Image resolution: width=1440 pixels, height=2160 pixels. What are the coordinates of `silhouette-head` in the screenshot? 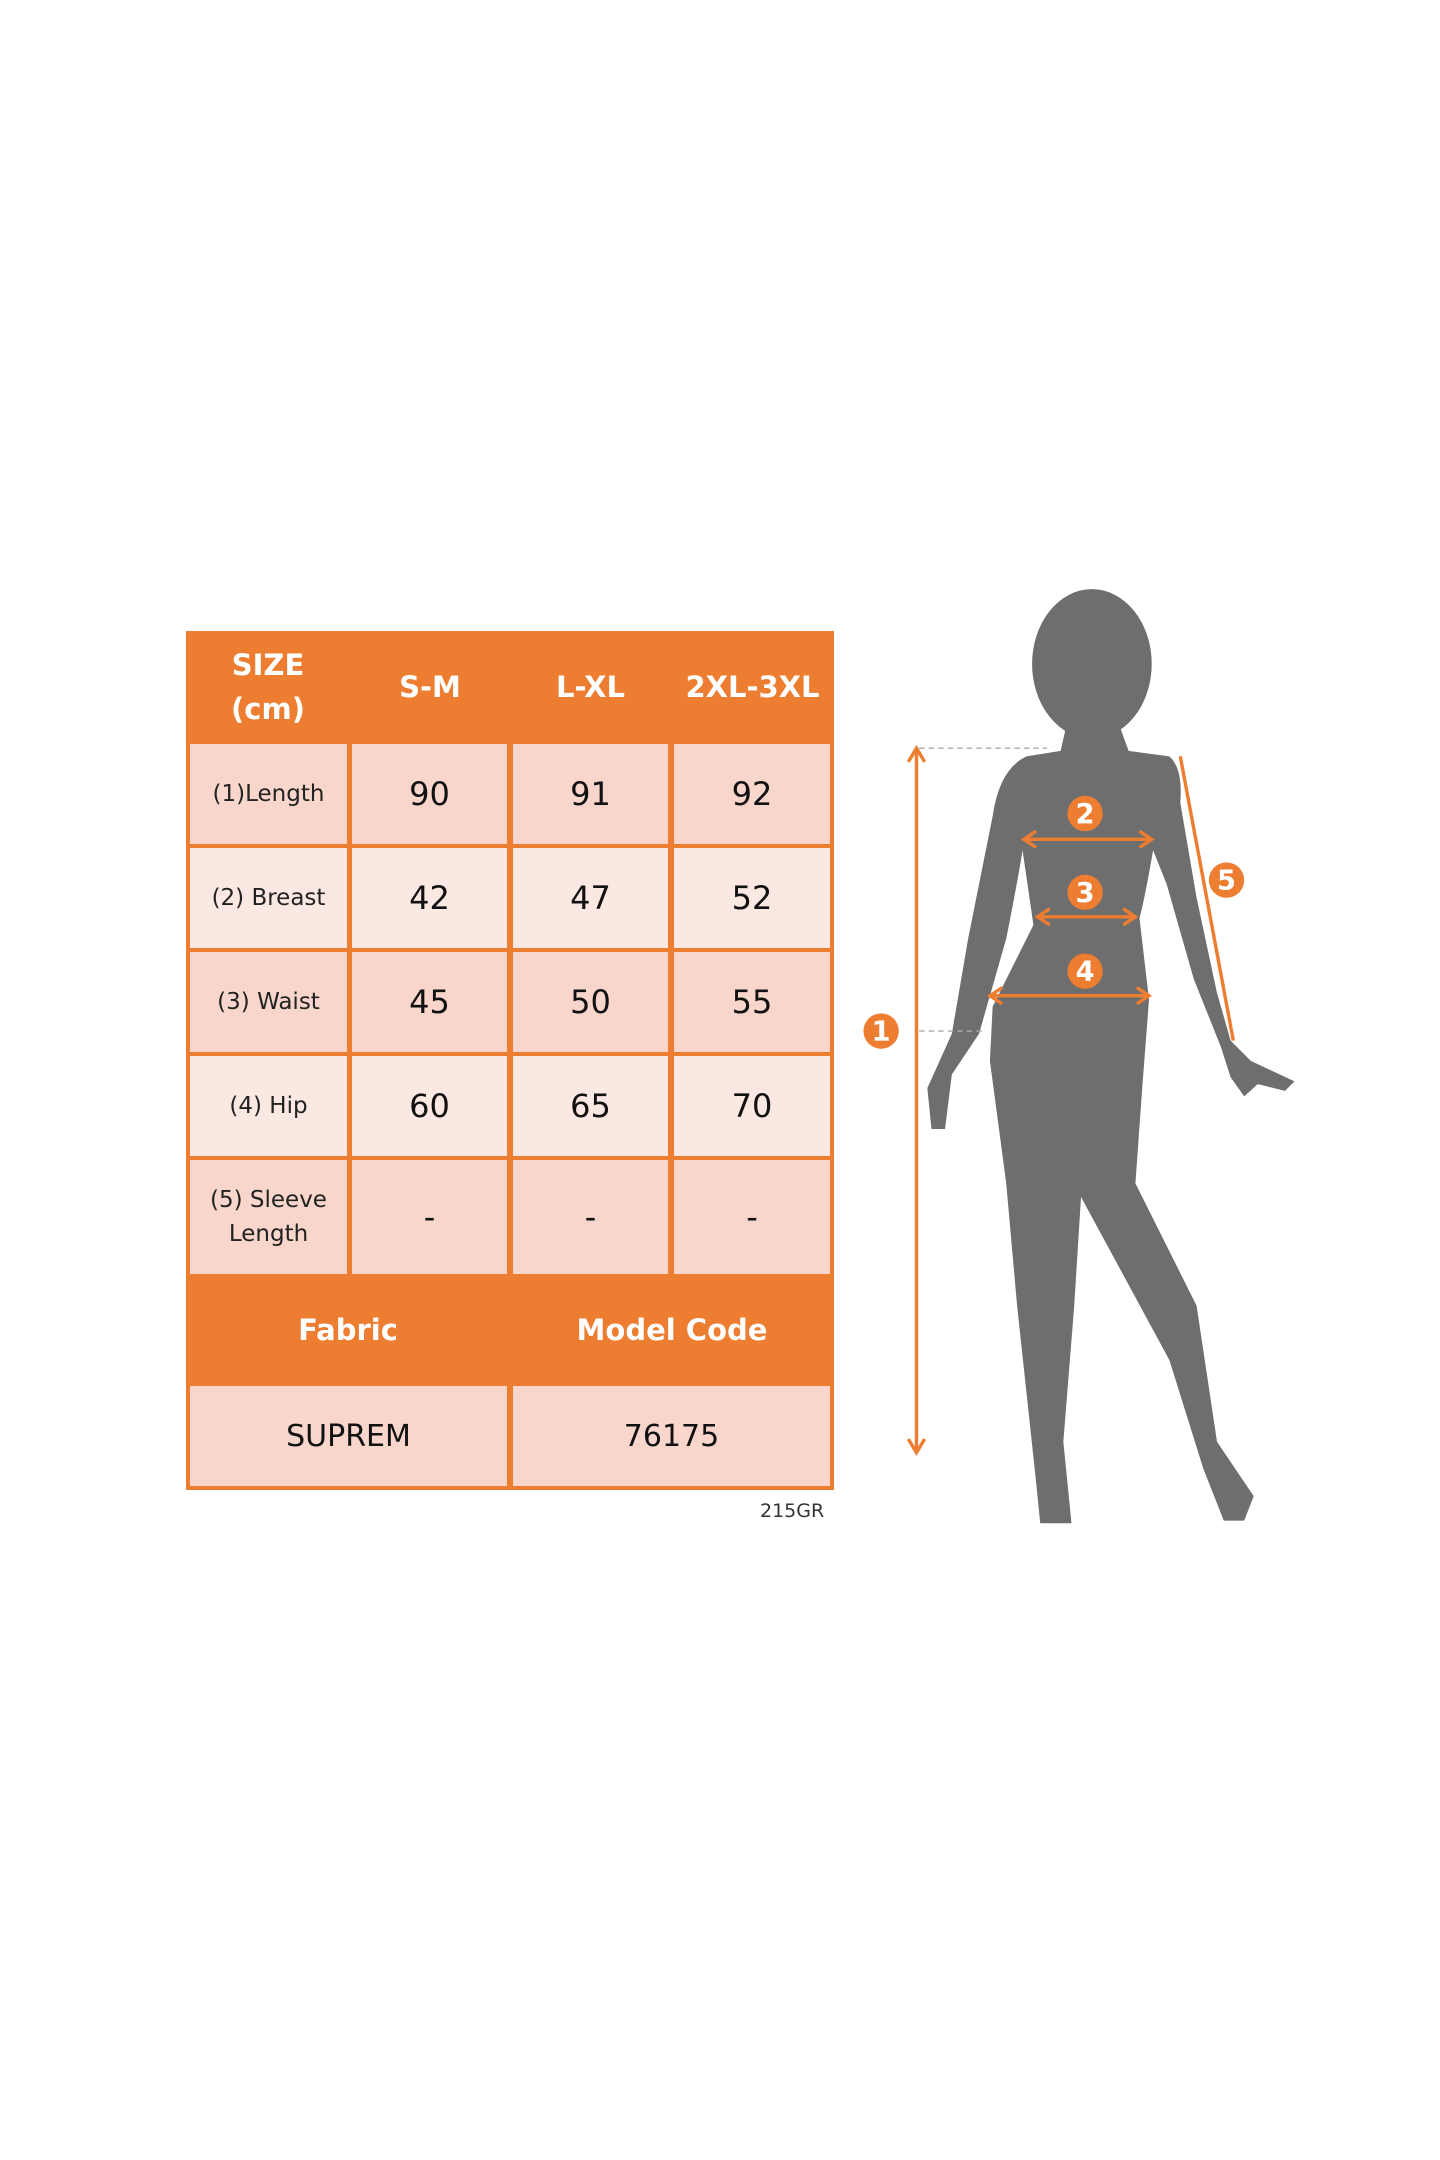 It's located at (1092, 664).